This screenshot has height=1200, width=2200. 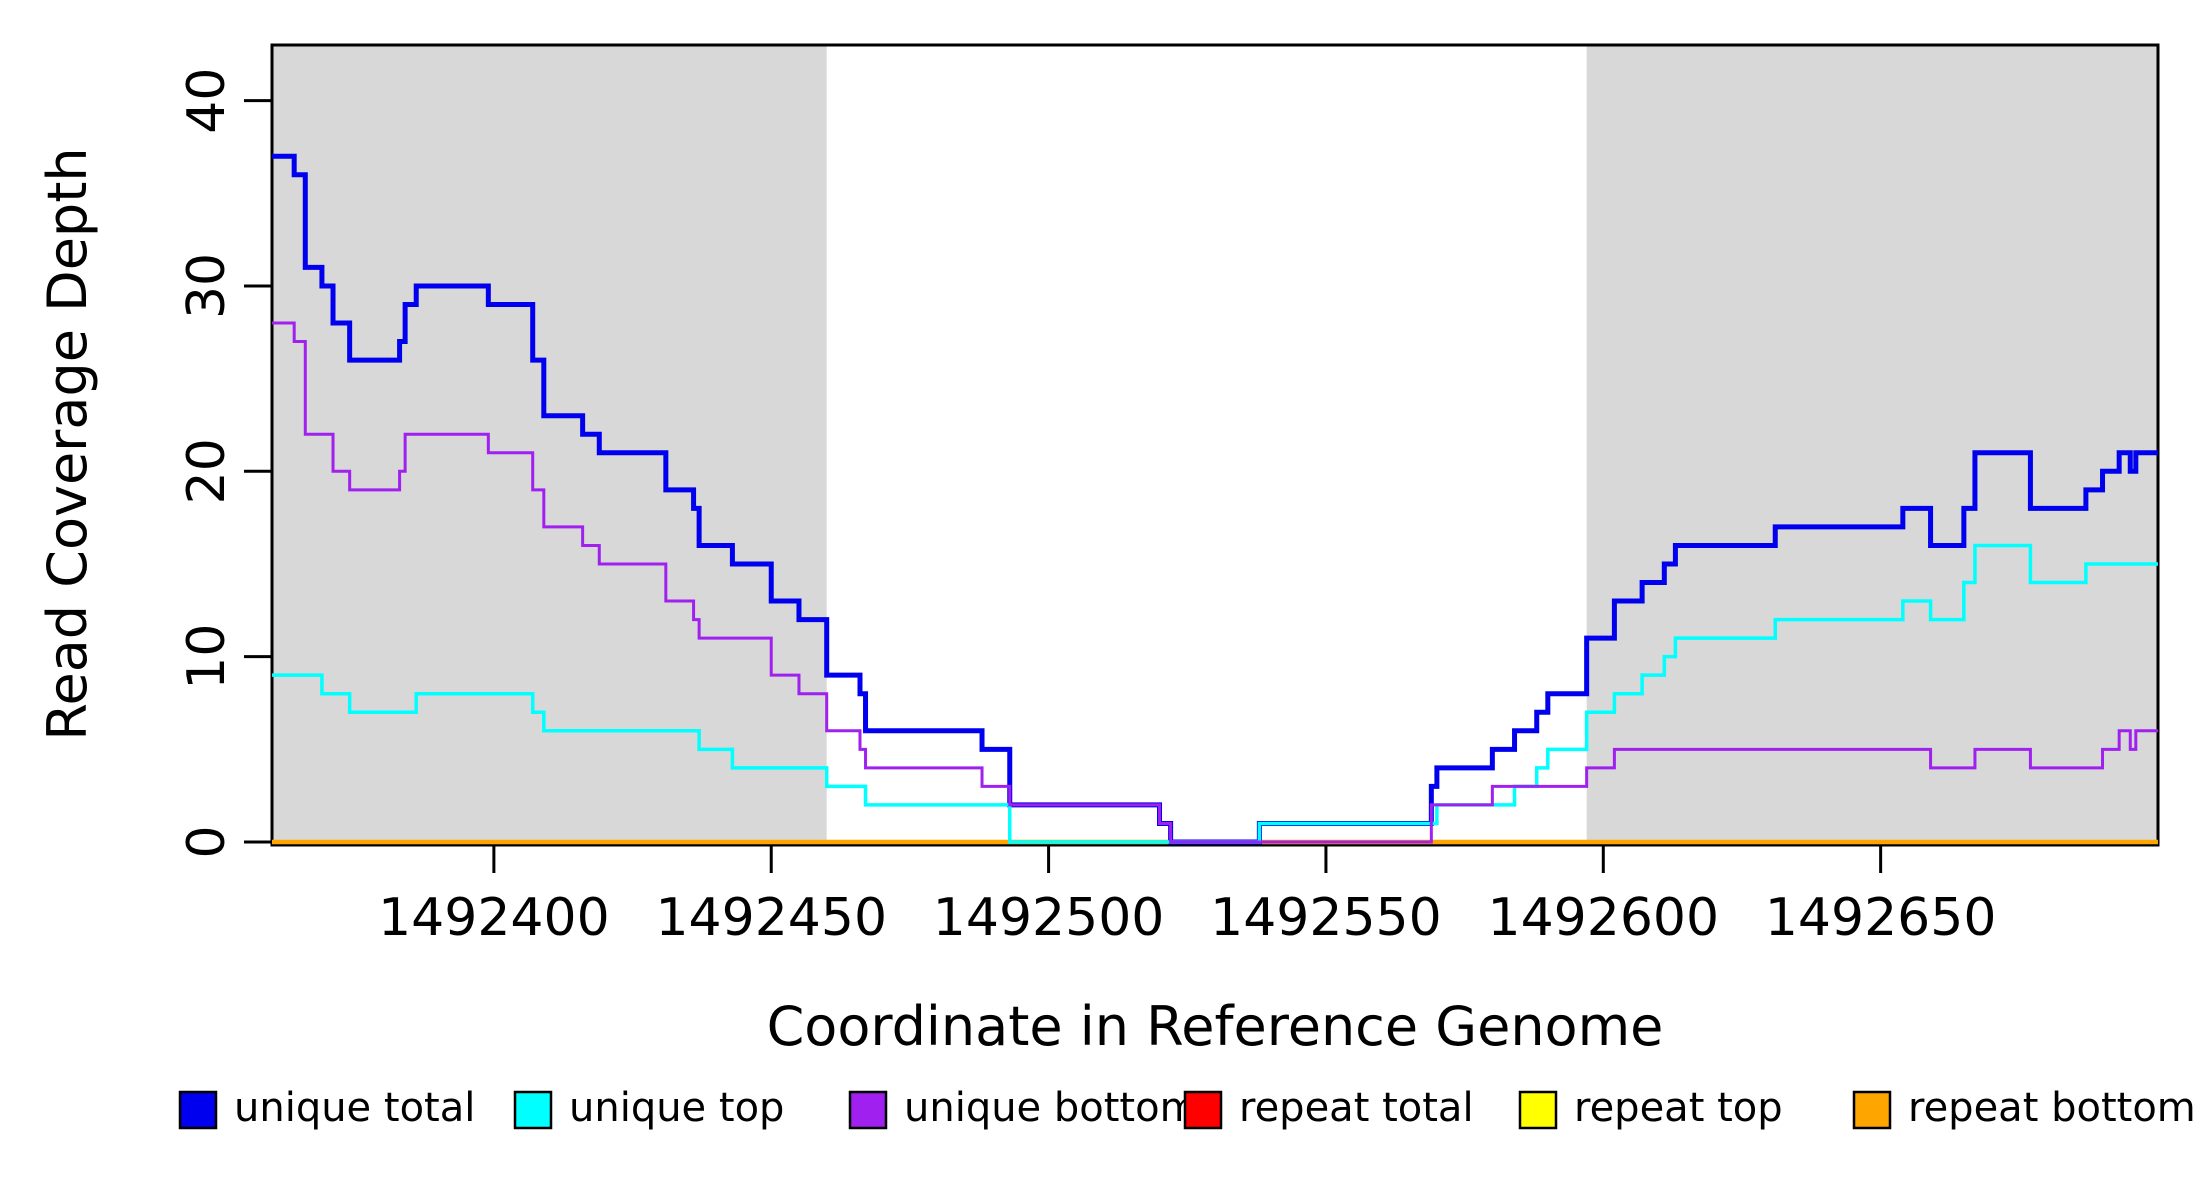 What do you see at coordinates (207, 286) in the screenshot?
I see `y-tick-label: 30` at bounding box center [207, 286].